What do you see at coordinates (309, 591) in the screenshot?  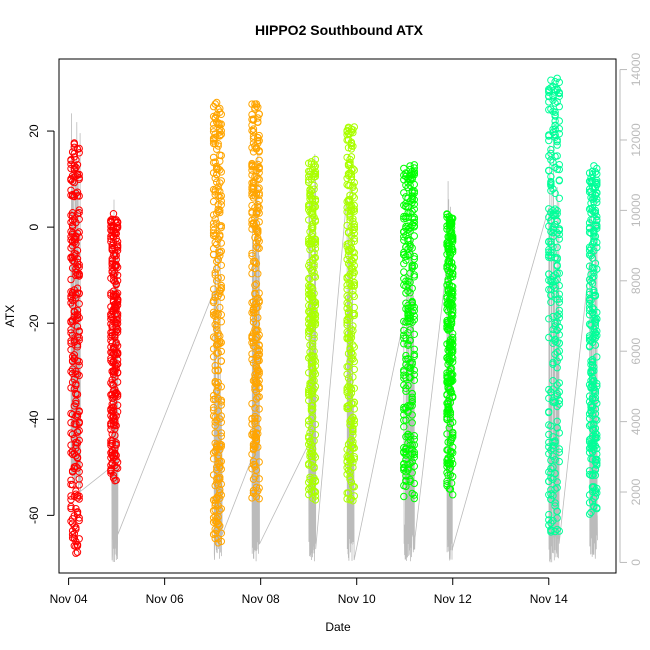 I see `x-axis: Nov 04 Nov 06 Nov 08 Nov 10 Nov 12 Nov 14` at bounding box center [309, 591].